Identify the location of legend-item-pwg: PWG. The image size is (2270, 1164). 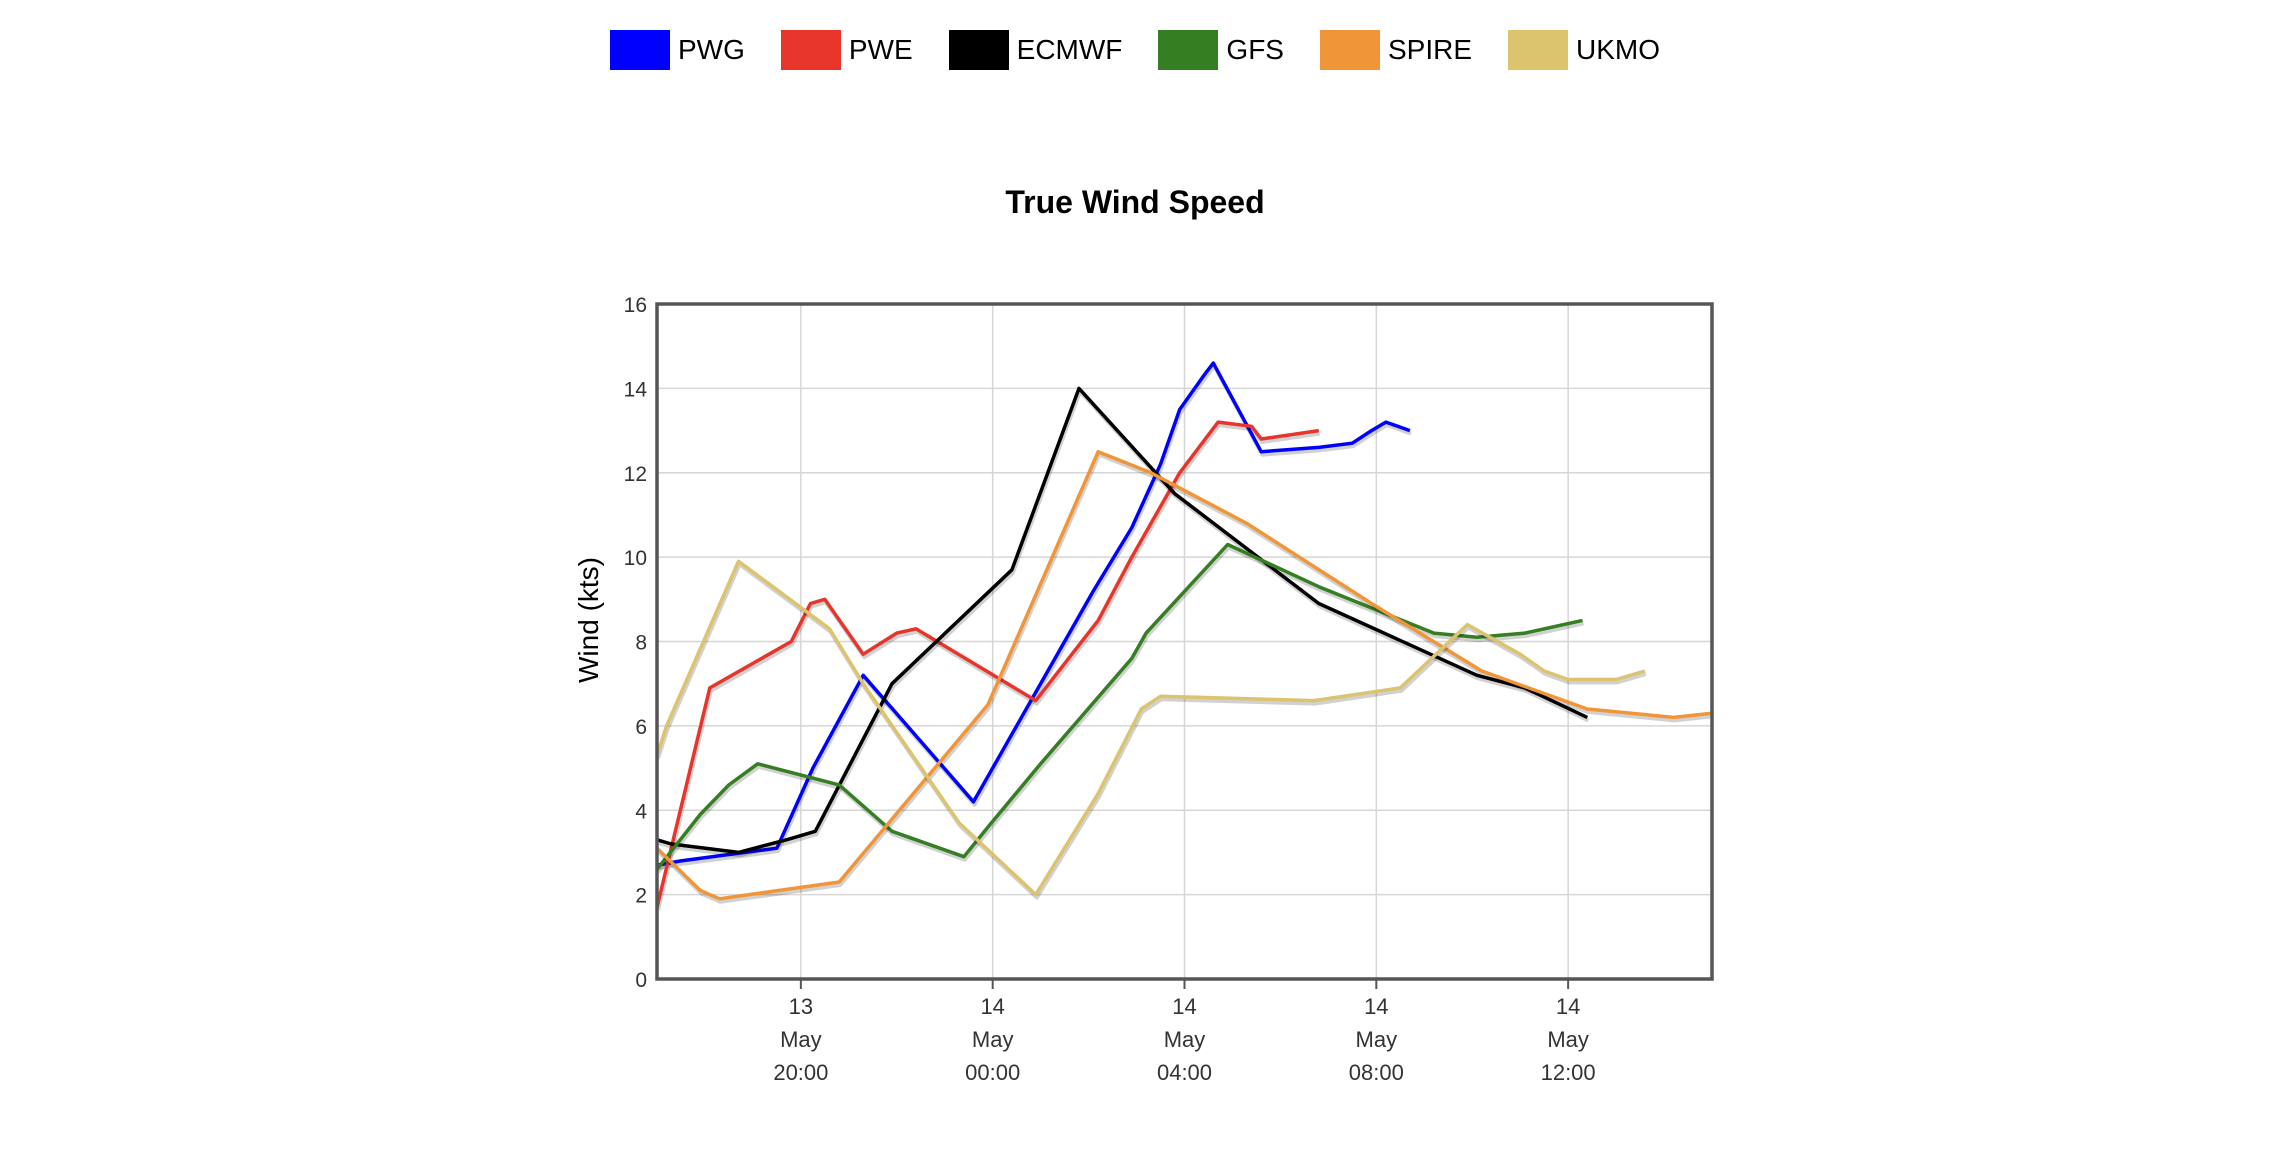
(677, 50).